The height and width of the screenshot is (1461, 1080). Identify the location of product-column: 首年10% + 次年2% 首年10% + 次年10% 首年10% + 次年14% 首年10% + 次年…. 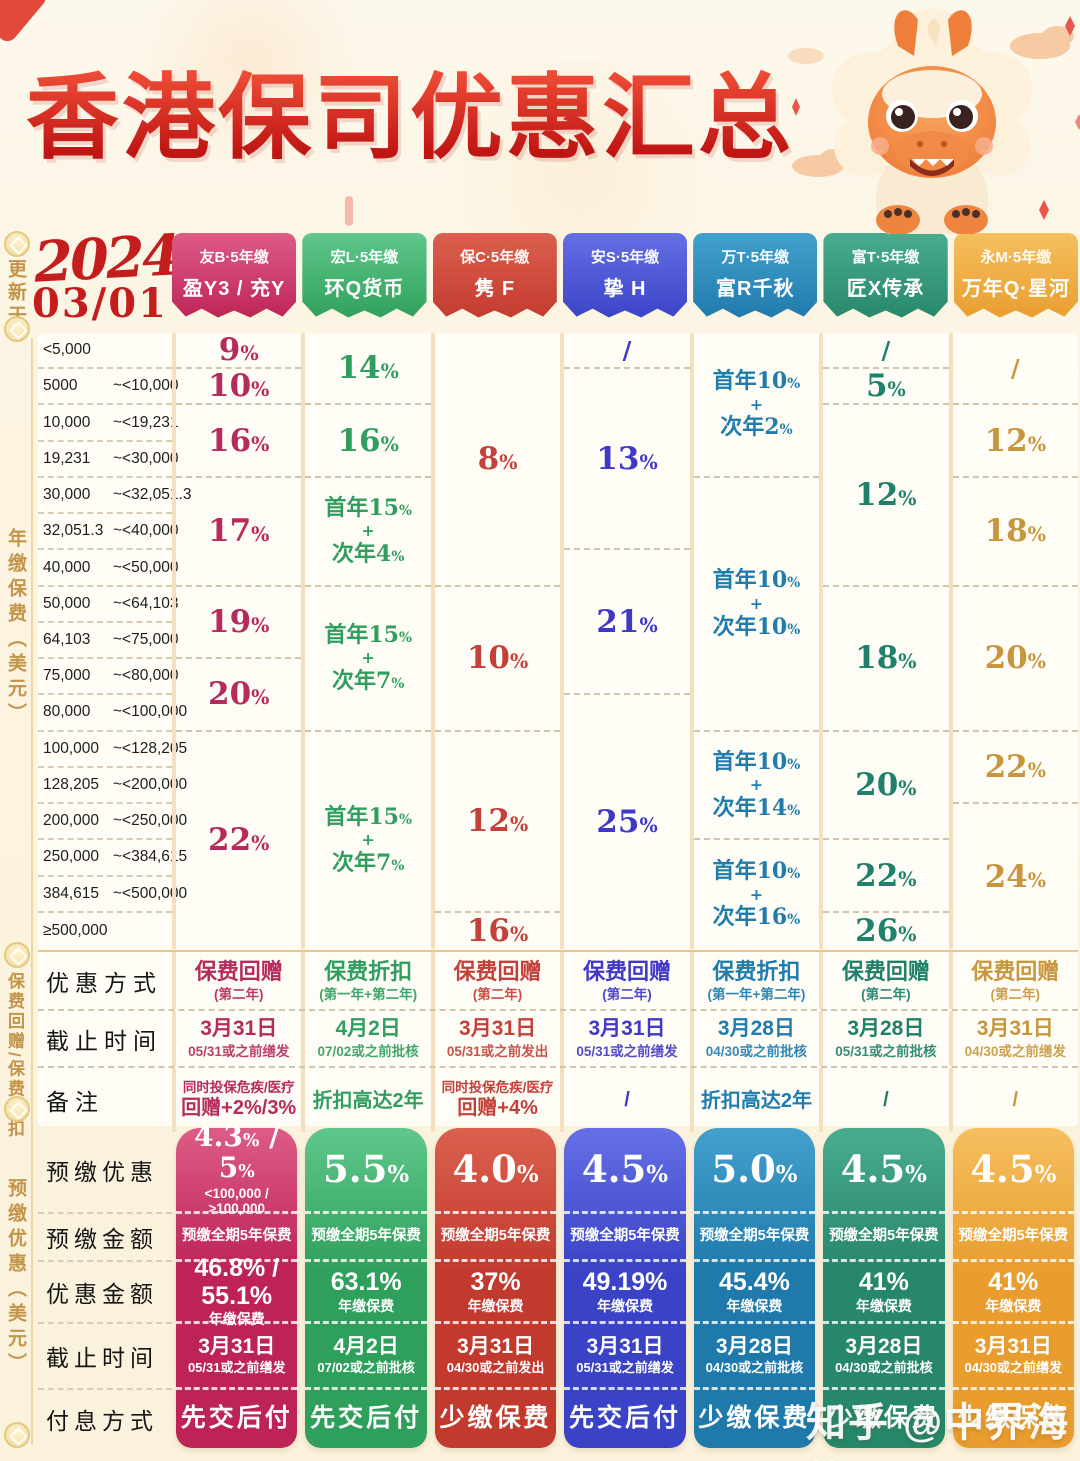
(754, 641).